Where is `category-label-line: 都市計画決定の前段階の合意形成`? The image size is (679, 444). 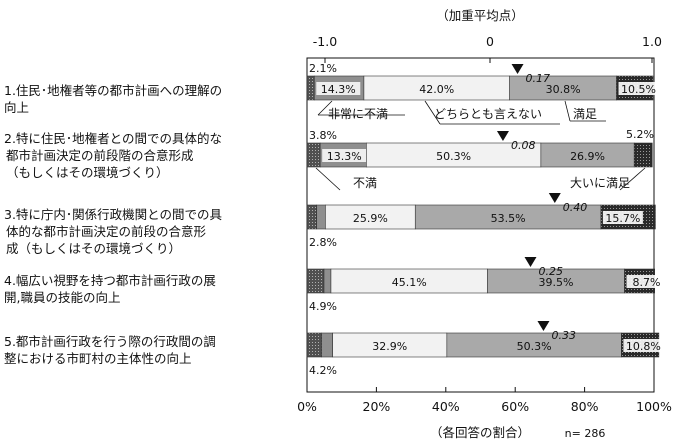
category-label-line: 都市計画決定の前段階の合意形成 is located at coordinates (100, 155).